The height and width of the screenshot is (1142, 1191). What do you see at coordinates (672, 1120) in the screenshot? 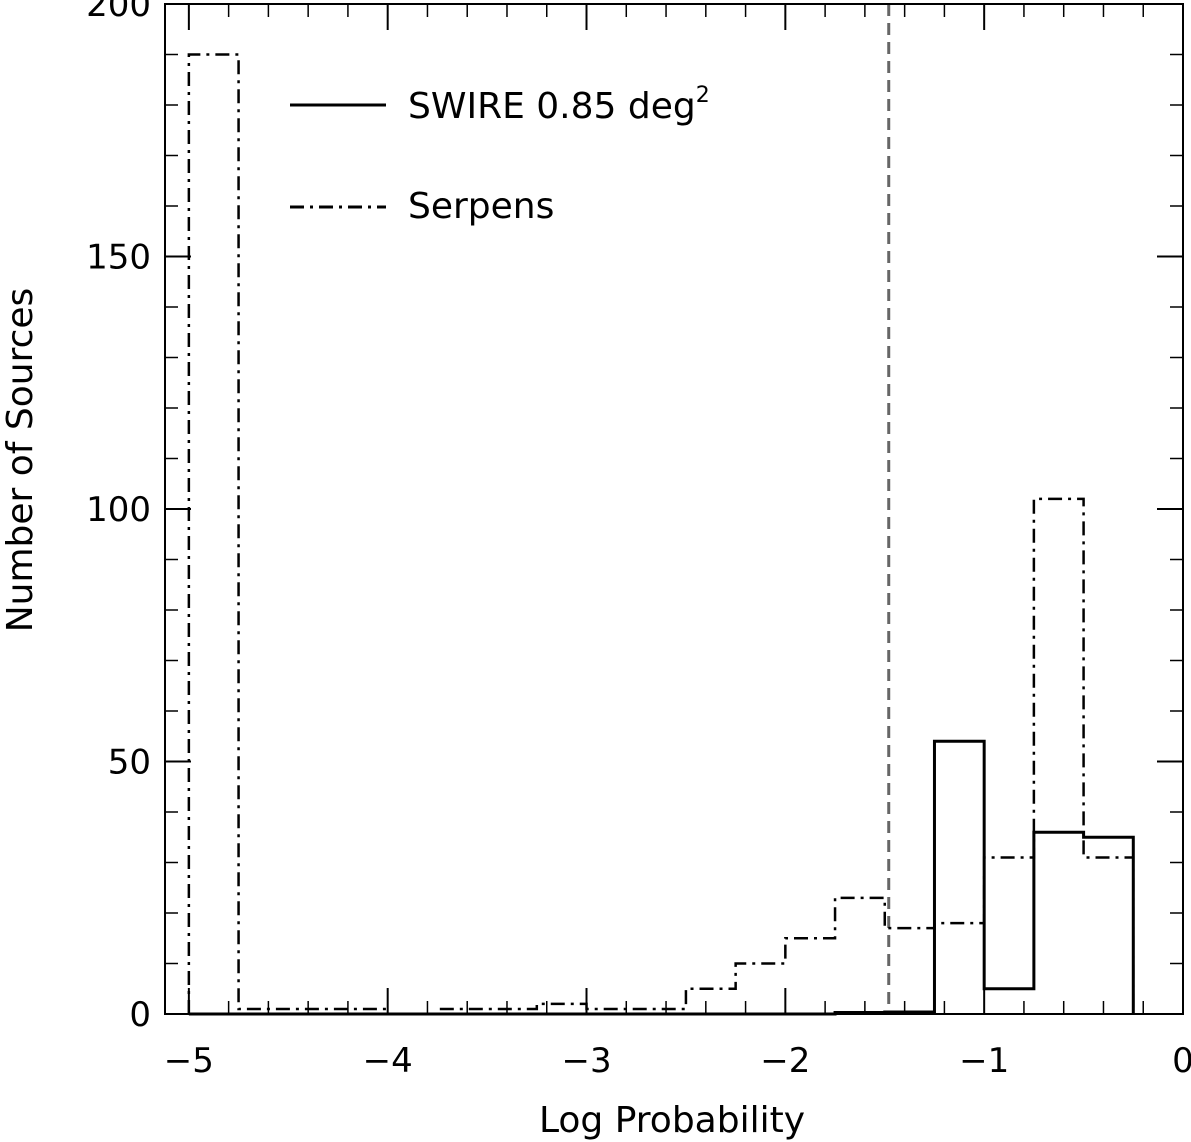
I see `x-axis-title: Log Probability` at bounding box center [672, 1120].